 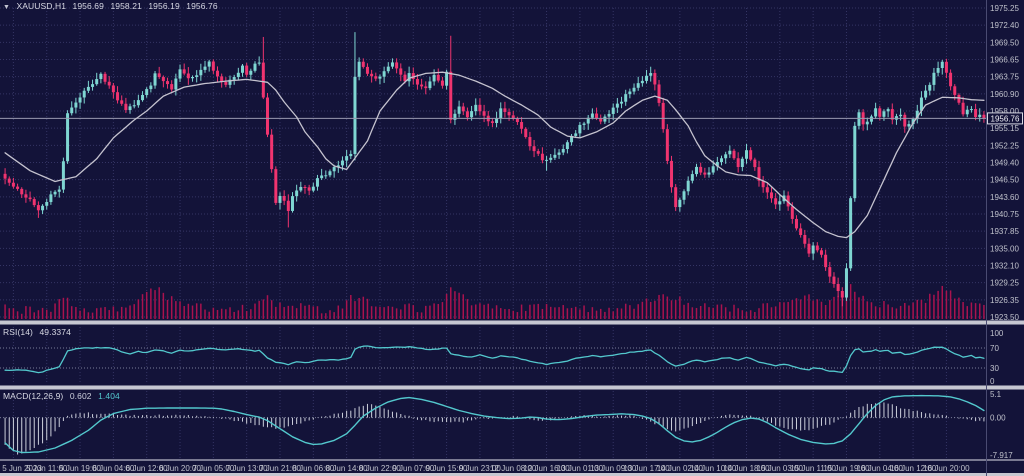 I want to click on svg-text: 14 Jun 10:00, so click(x=713, y=468).